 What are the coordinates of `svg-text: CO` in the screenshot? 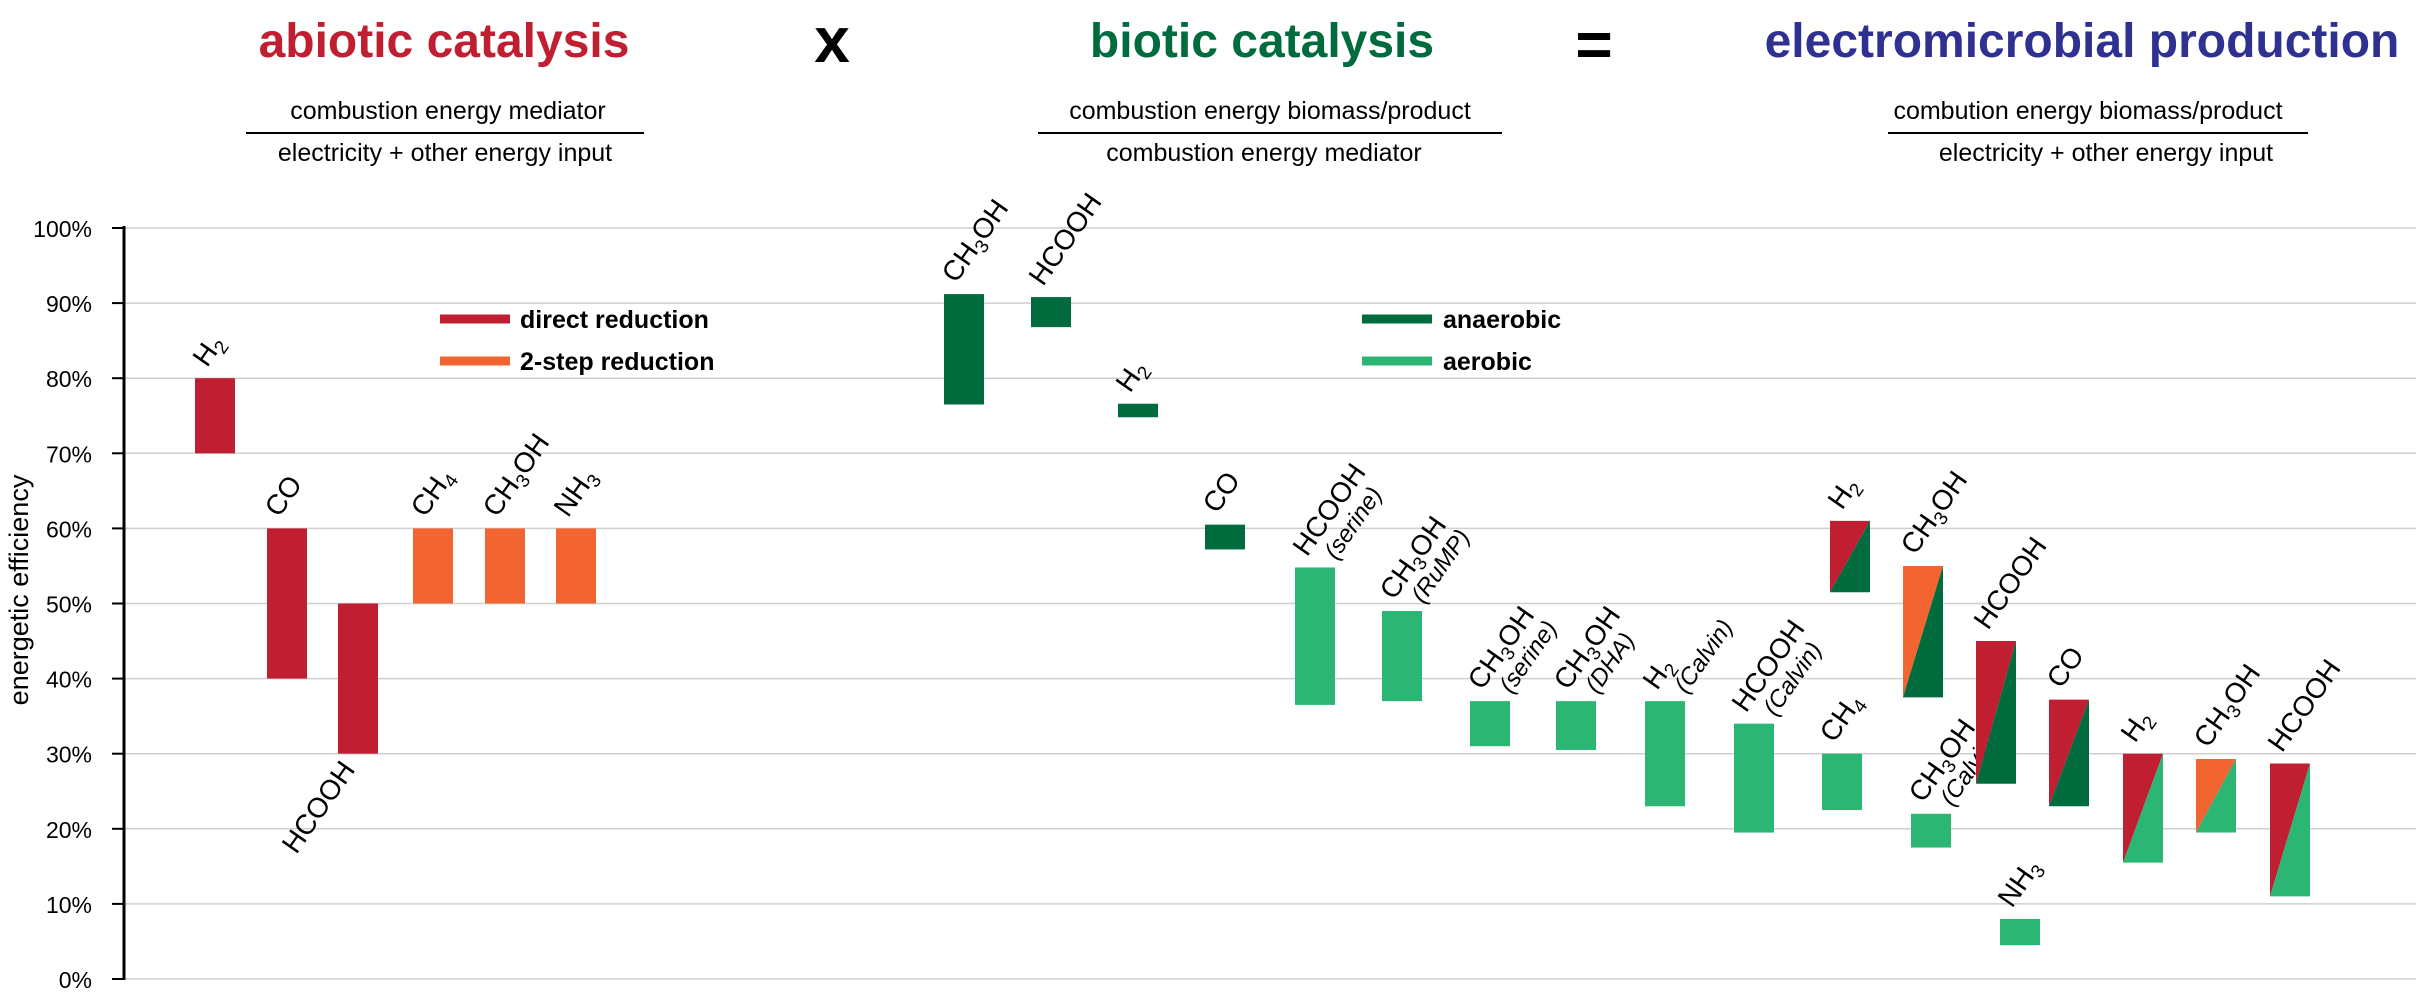 It's located at (2065, 667).